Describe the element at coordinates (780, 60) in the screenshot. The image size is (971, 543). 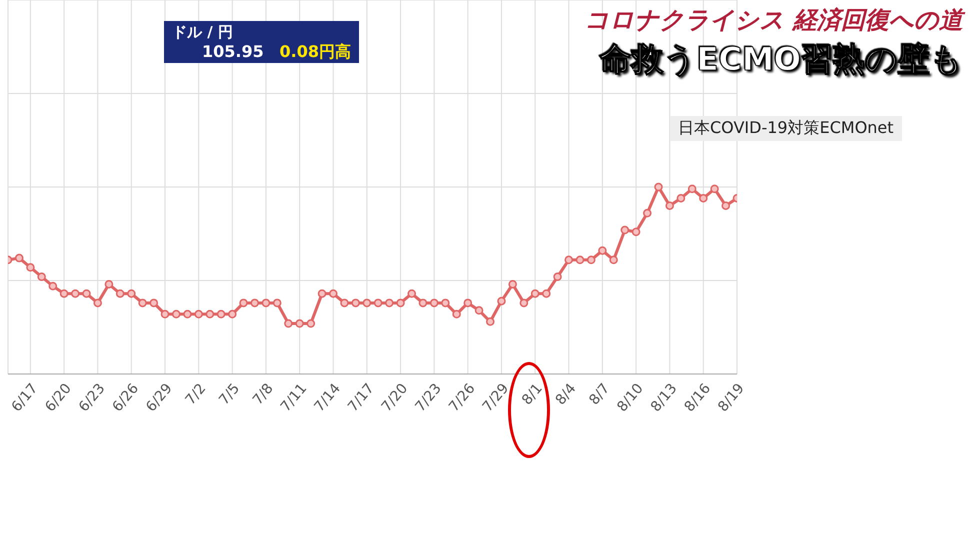
I see `chart-subtitle: 命救うECMO習熟の壁も` at that location.